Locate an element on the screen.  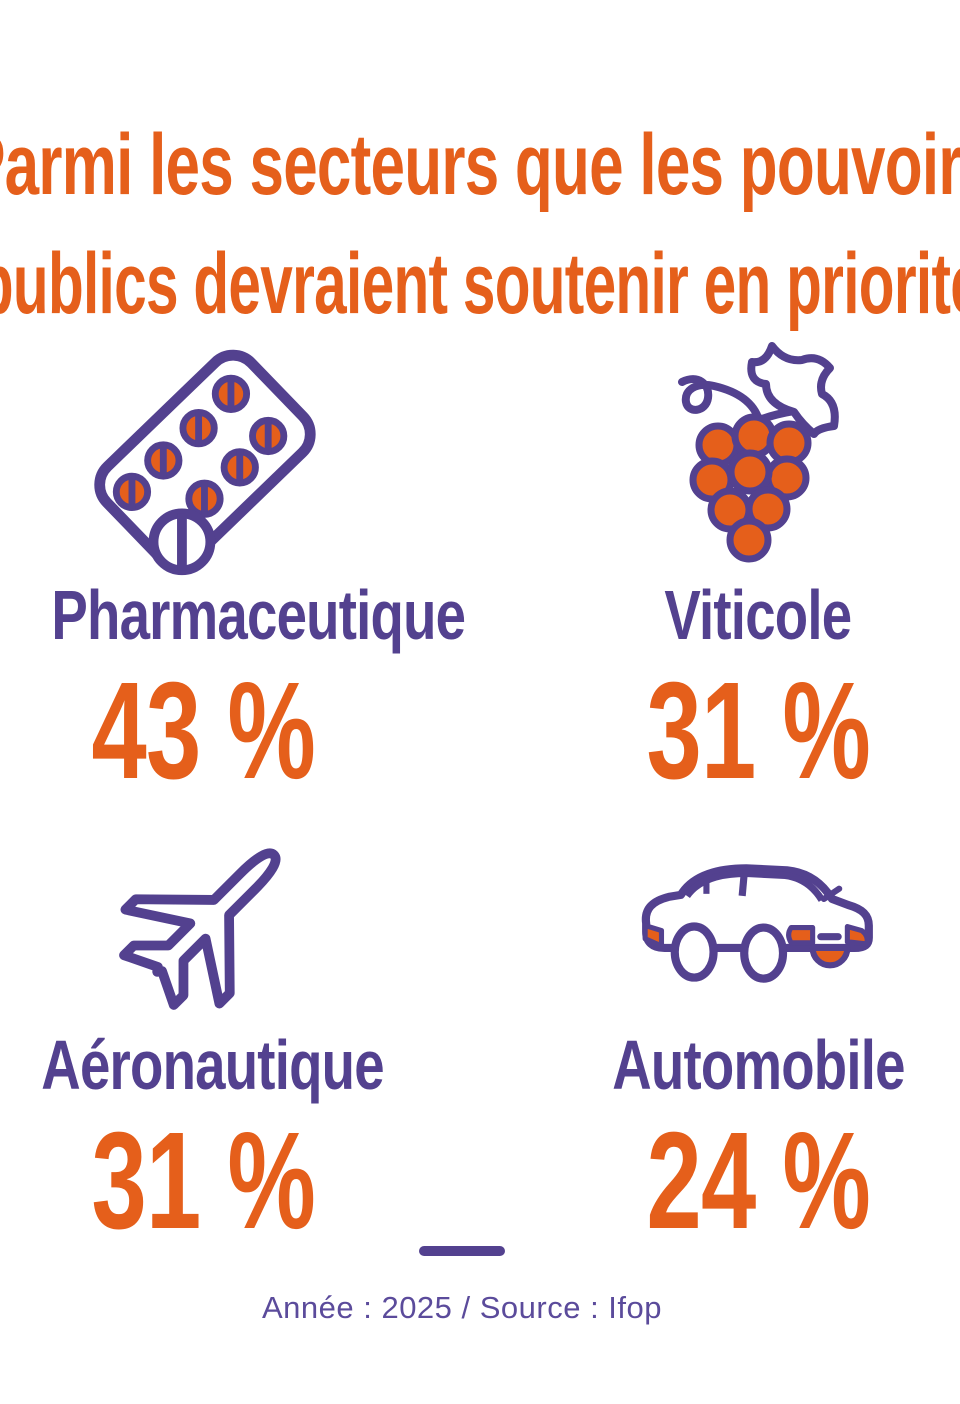
grapes-vine-svg is located at coordinates (758, 452).